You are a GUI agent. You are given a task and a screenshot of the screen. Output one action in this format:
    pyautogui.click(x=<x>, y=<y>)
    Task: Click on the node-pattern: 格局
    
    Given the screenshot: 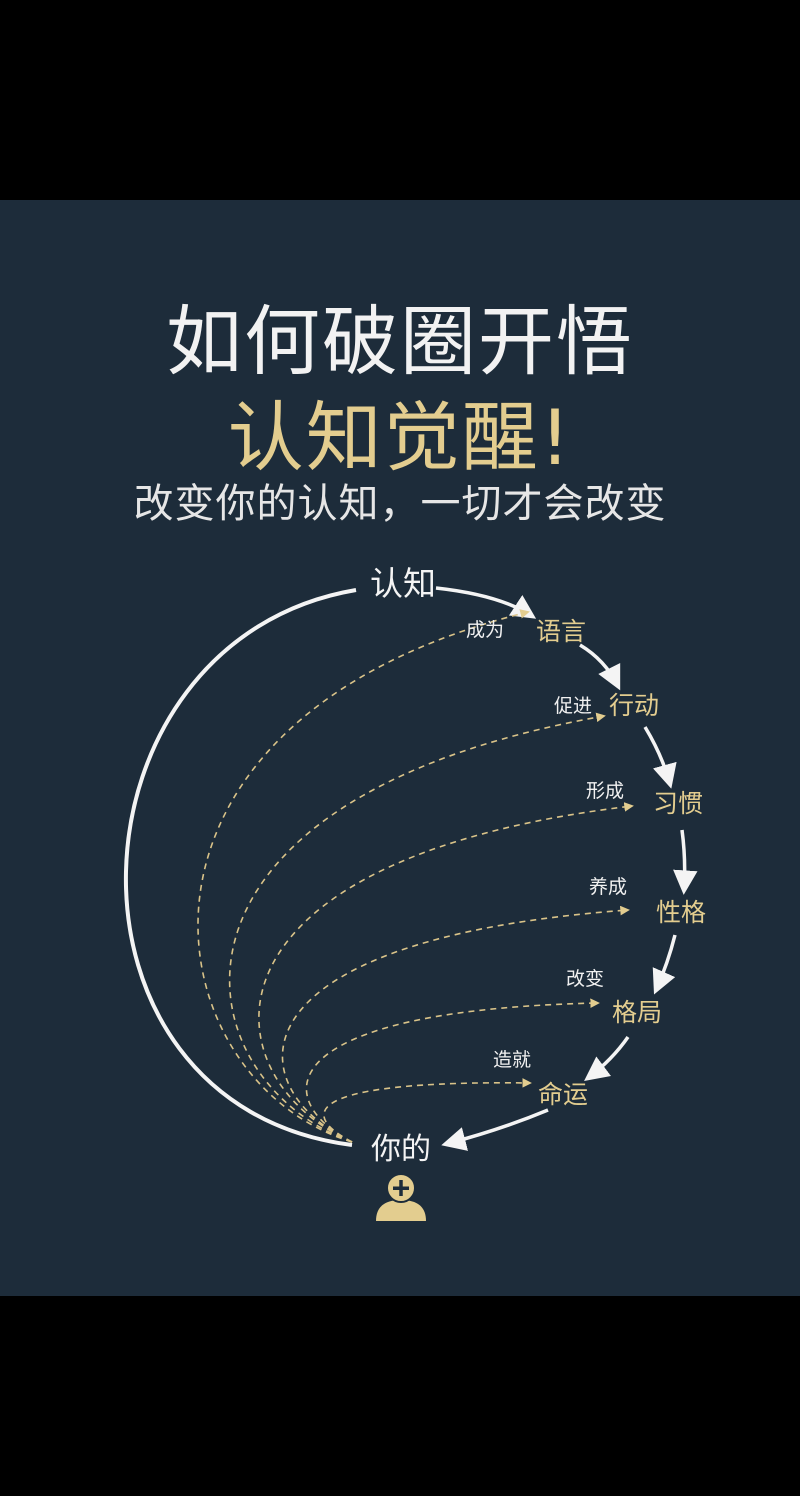 What is the action you would take?
    pyautogui.click(x=637, y=1012)
    